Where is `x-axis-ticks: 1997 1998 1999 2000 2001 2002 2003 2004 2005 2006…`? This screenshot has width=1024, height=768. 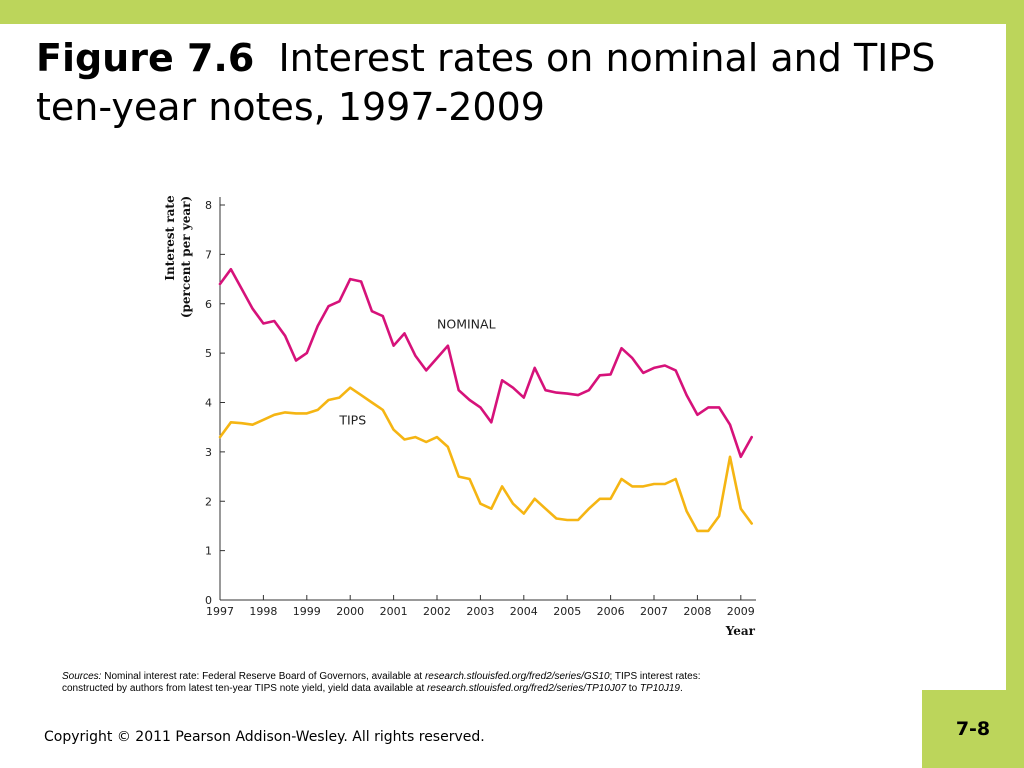
x-axis-ticks: 1997 1998 1999 2000 2001 2002 2003 2004 2005 2006… is located at coordinates (480, 606).